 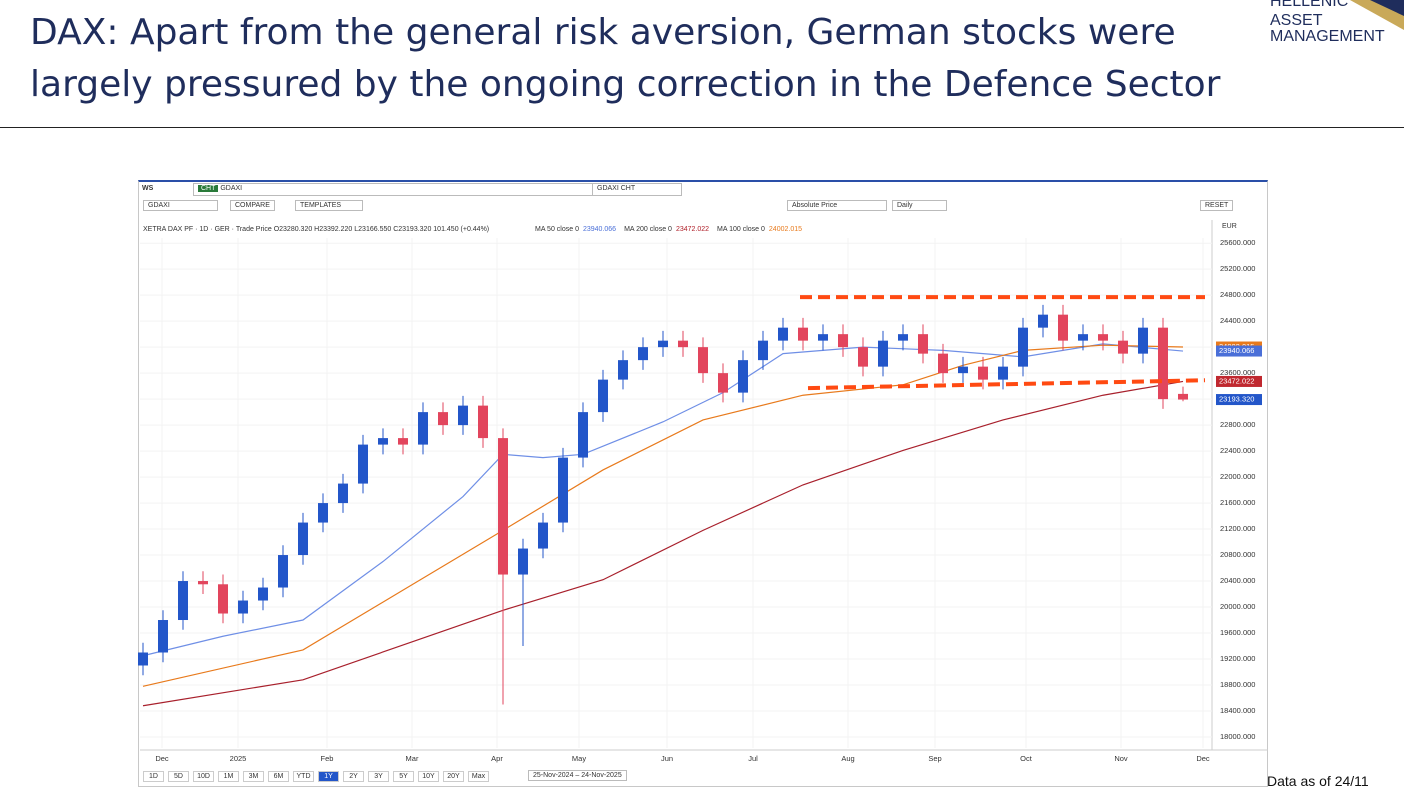 I want to click on range-button: 3M, so click(x=253, y=776).